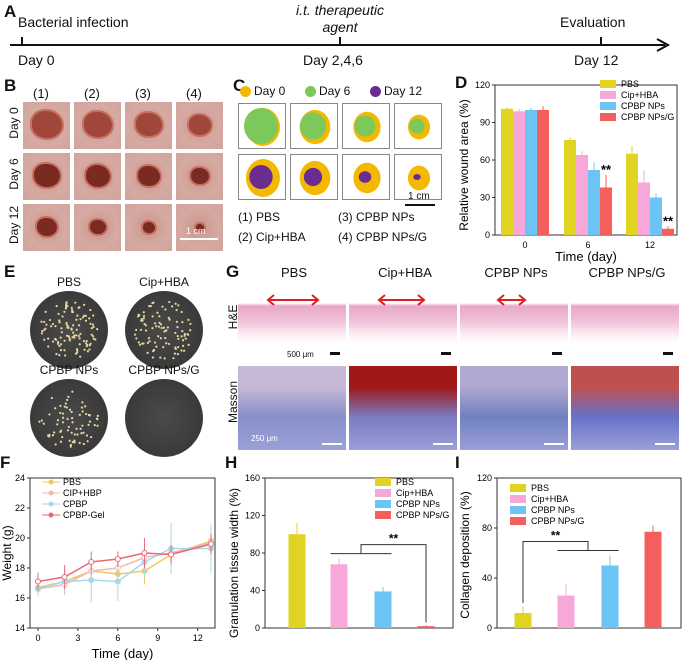 This screenshot has width=684, height=660. What do you see at coordinates (233, 271) in the screenshot?
I see `panel-label-g: G` at bounding box center [233, 271].